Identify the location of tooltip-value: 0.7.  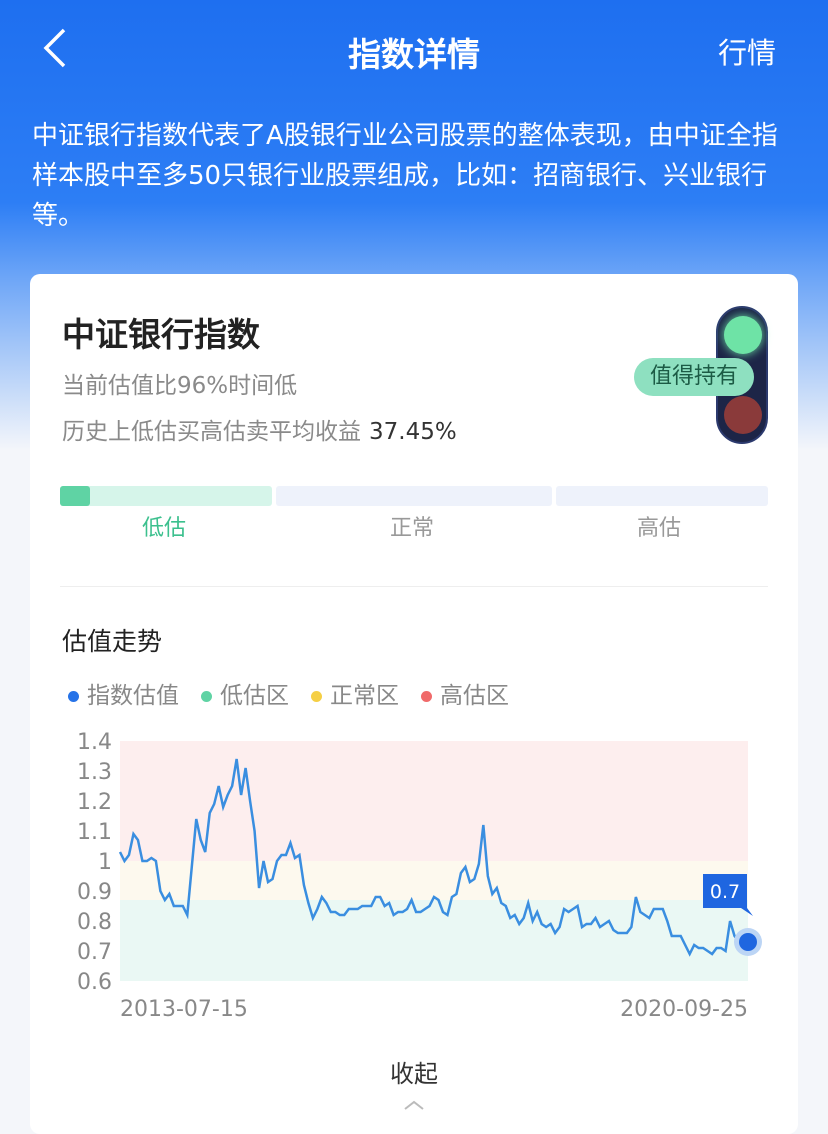
(725, 892).